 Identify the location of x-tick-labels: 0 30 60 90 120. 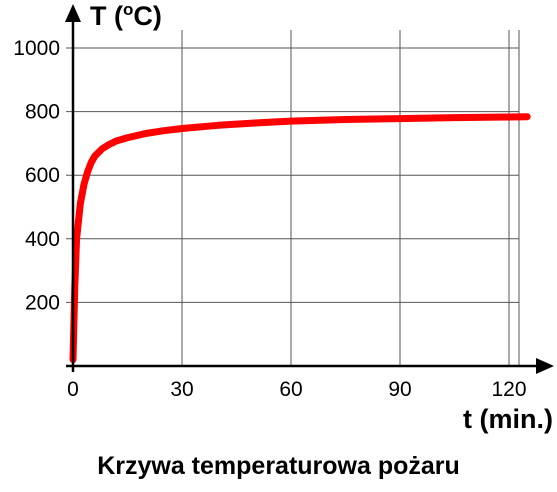
(296, 389).